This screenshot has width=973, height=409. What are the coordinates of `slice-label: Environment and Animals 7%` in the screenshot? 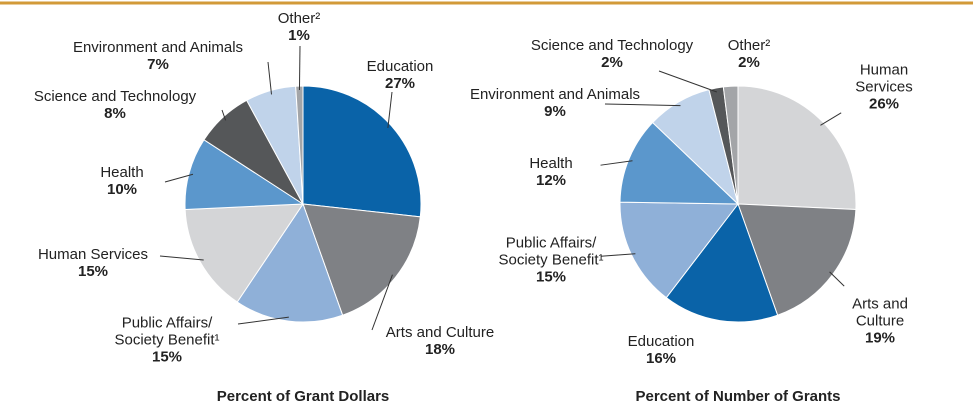 It's located at (158, 56).